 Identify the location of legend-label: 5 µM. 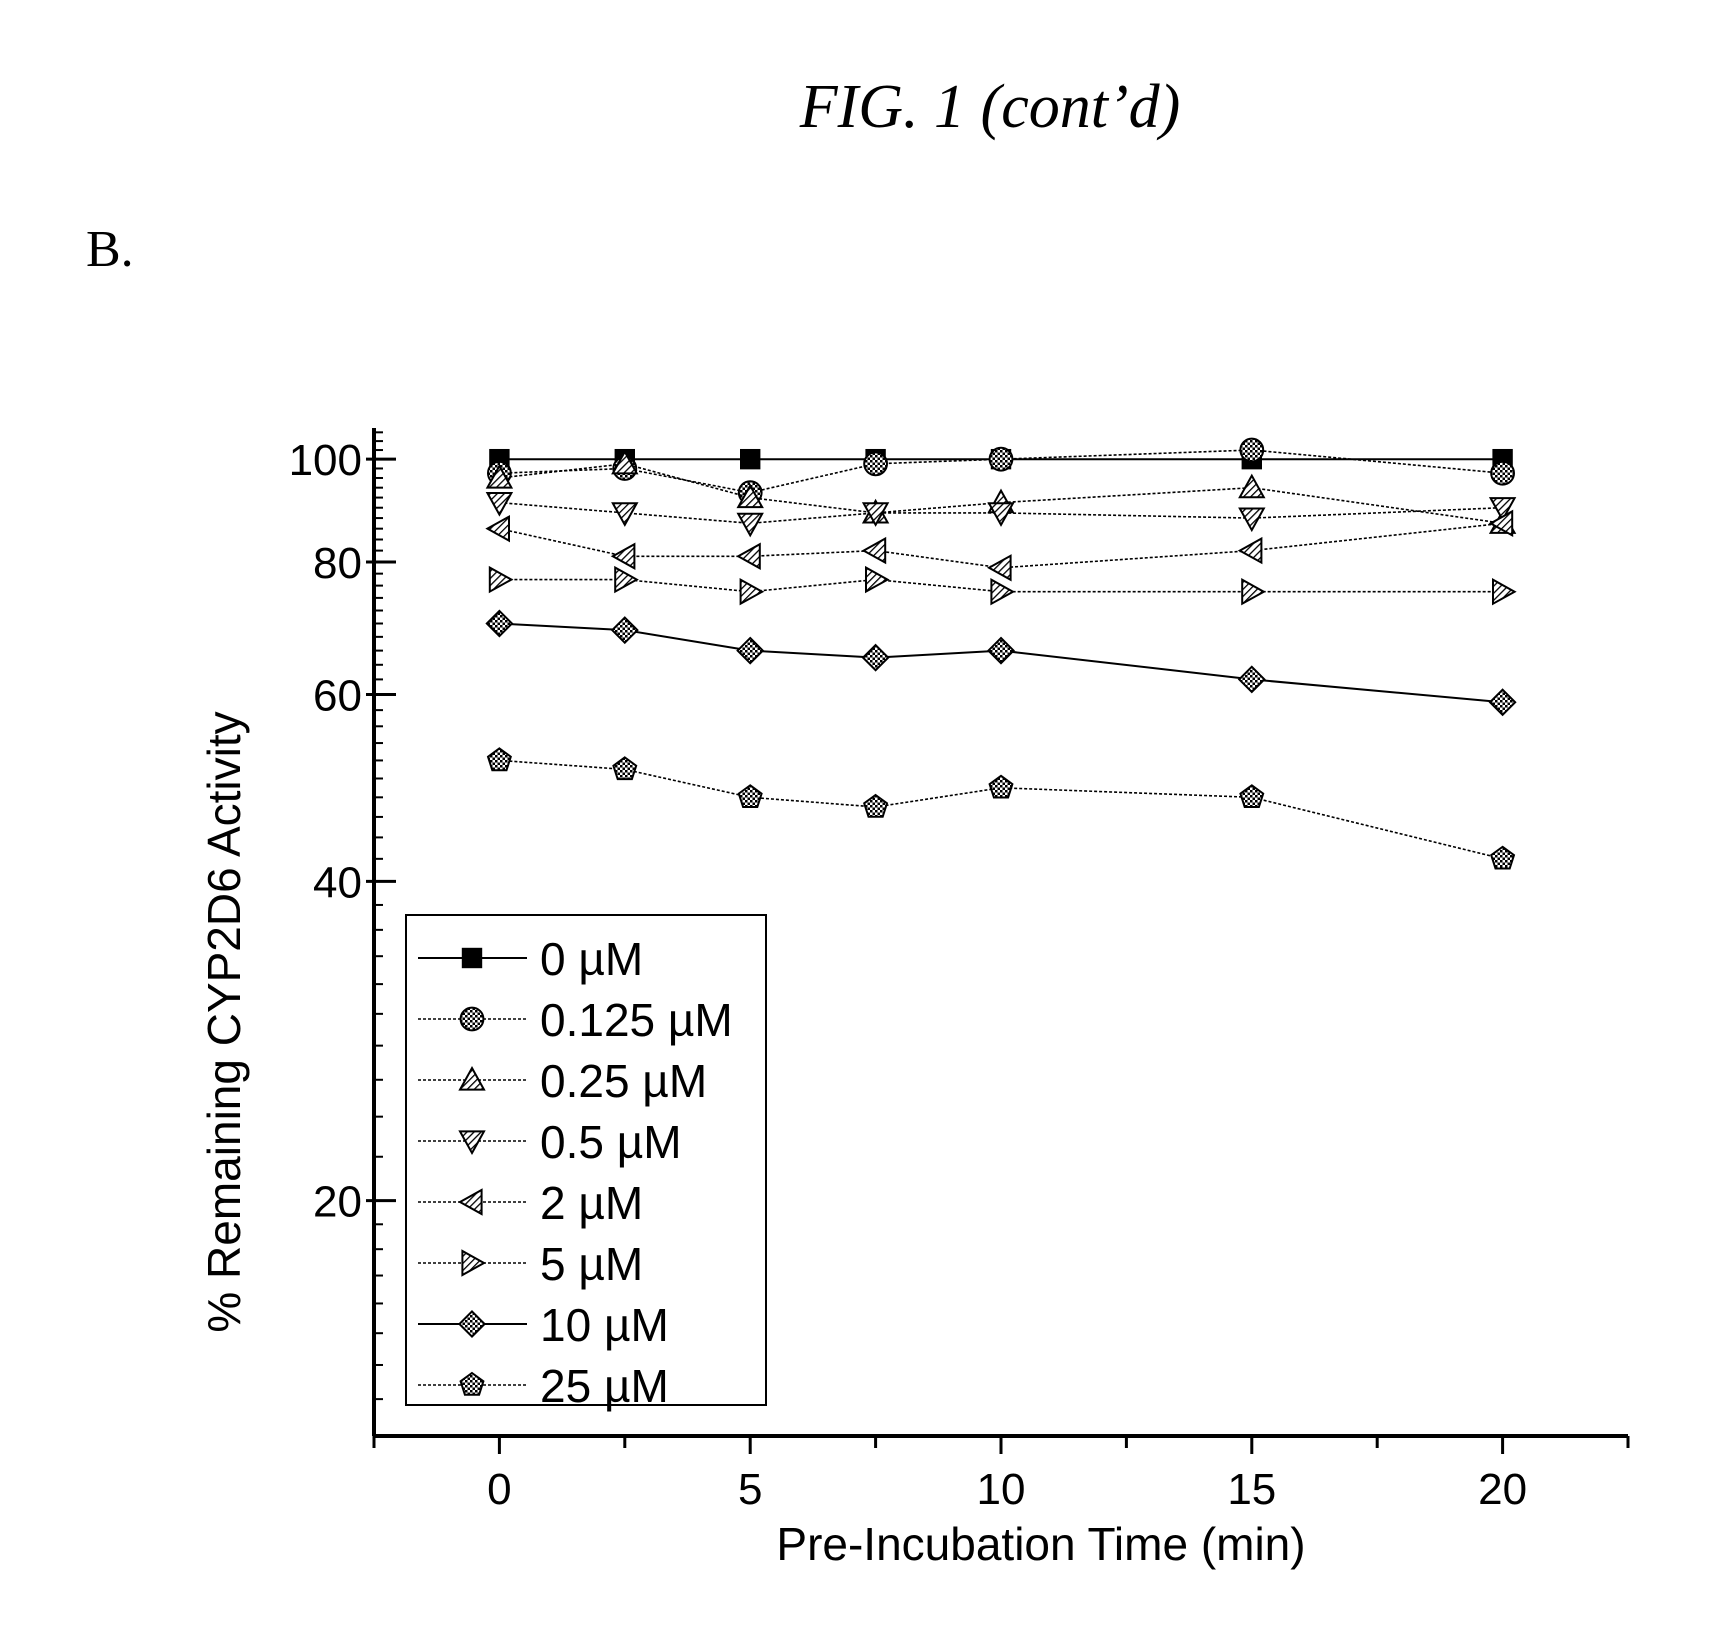
(591, 1264).